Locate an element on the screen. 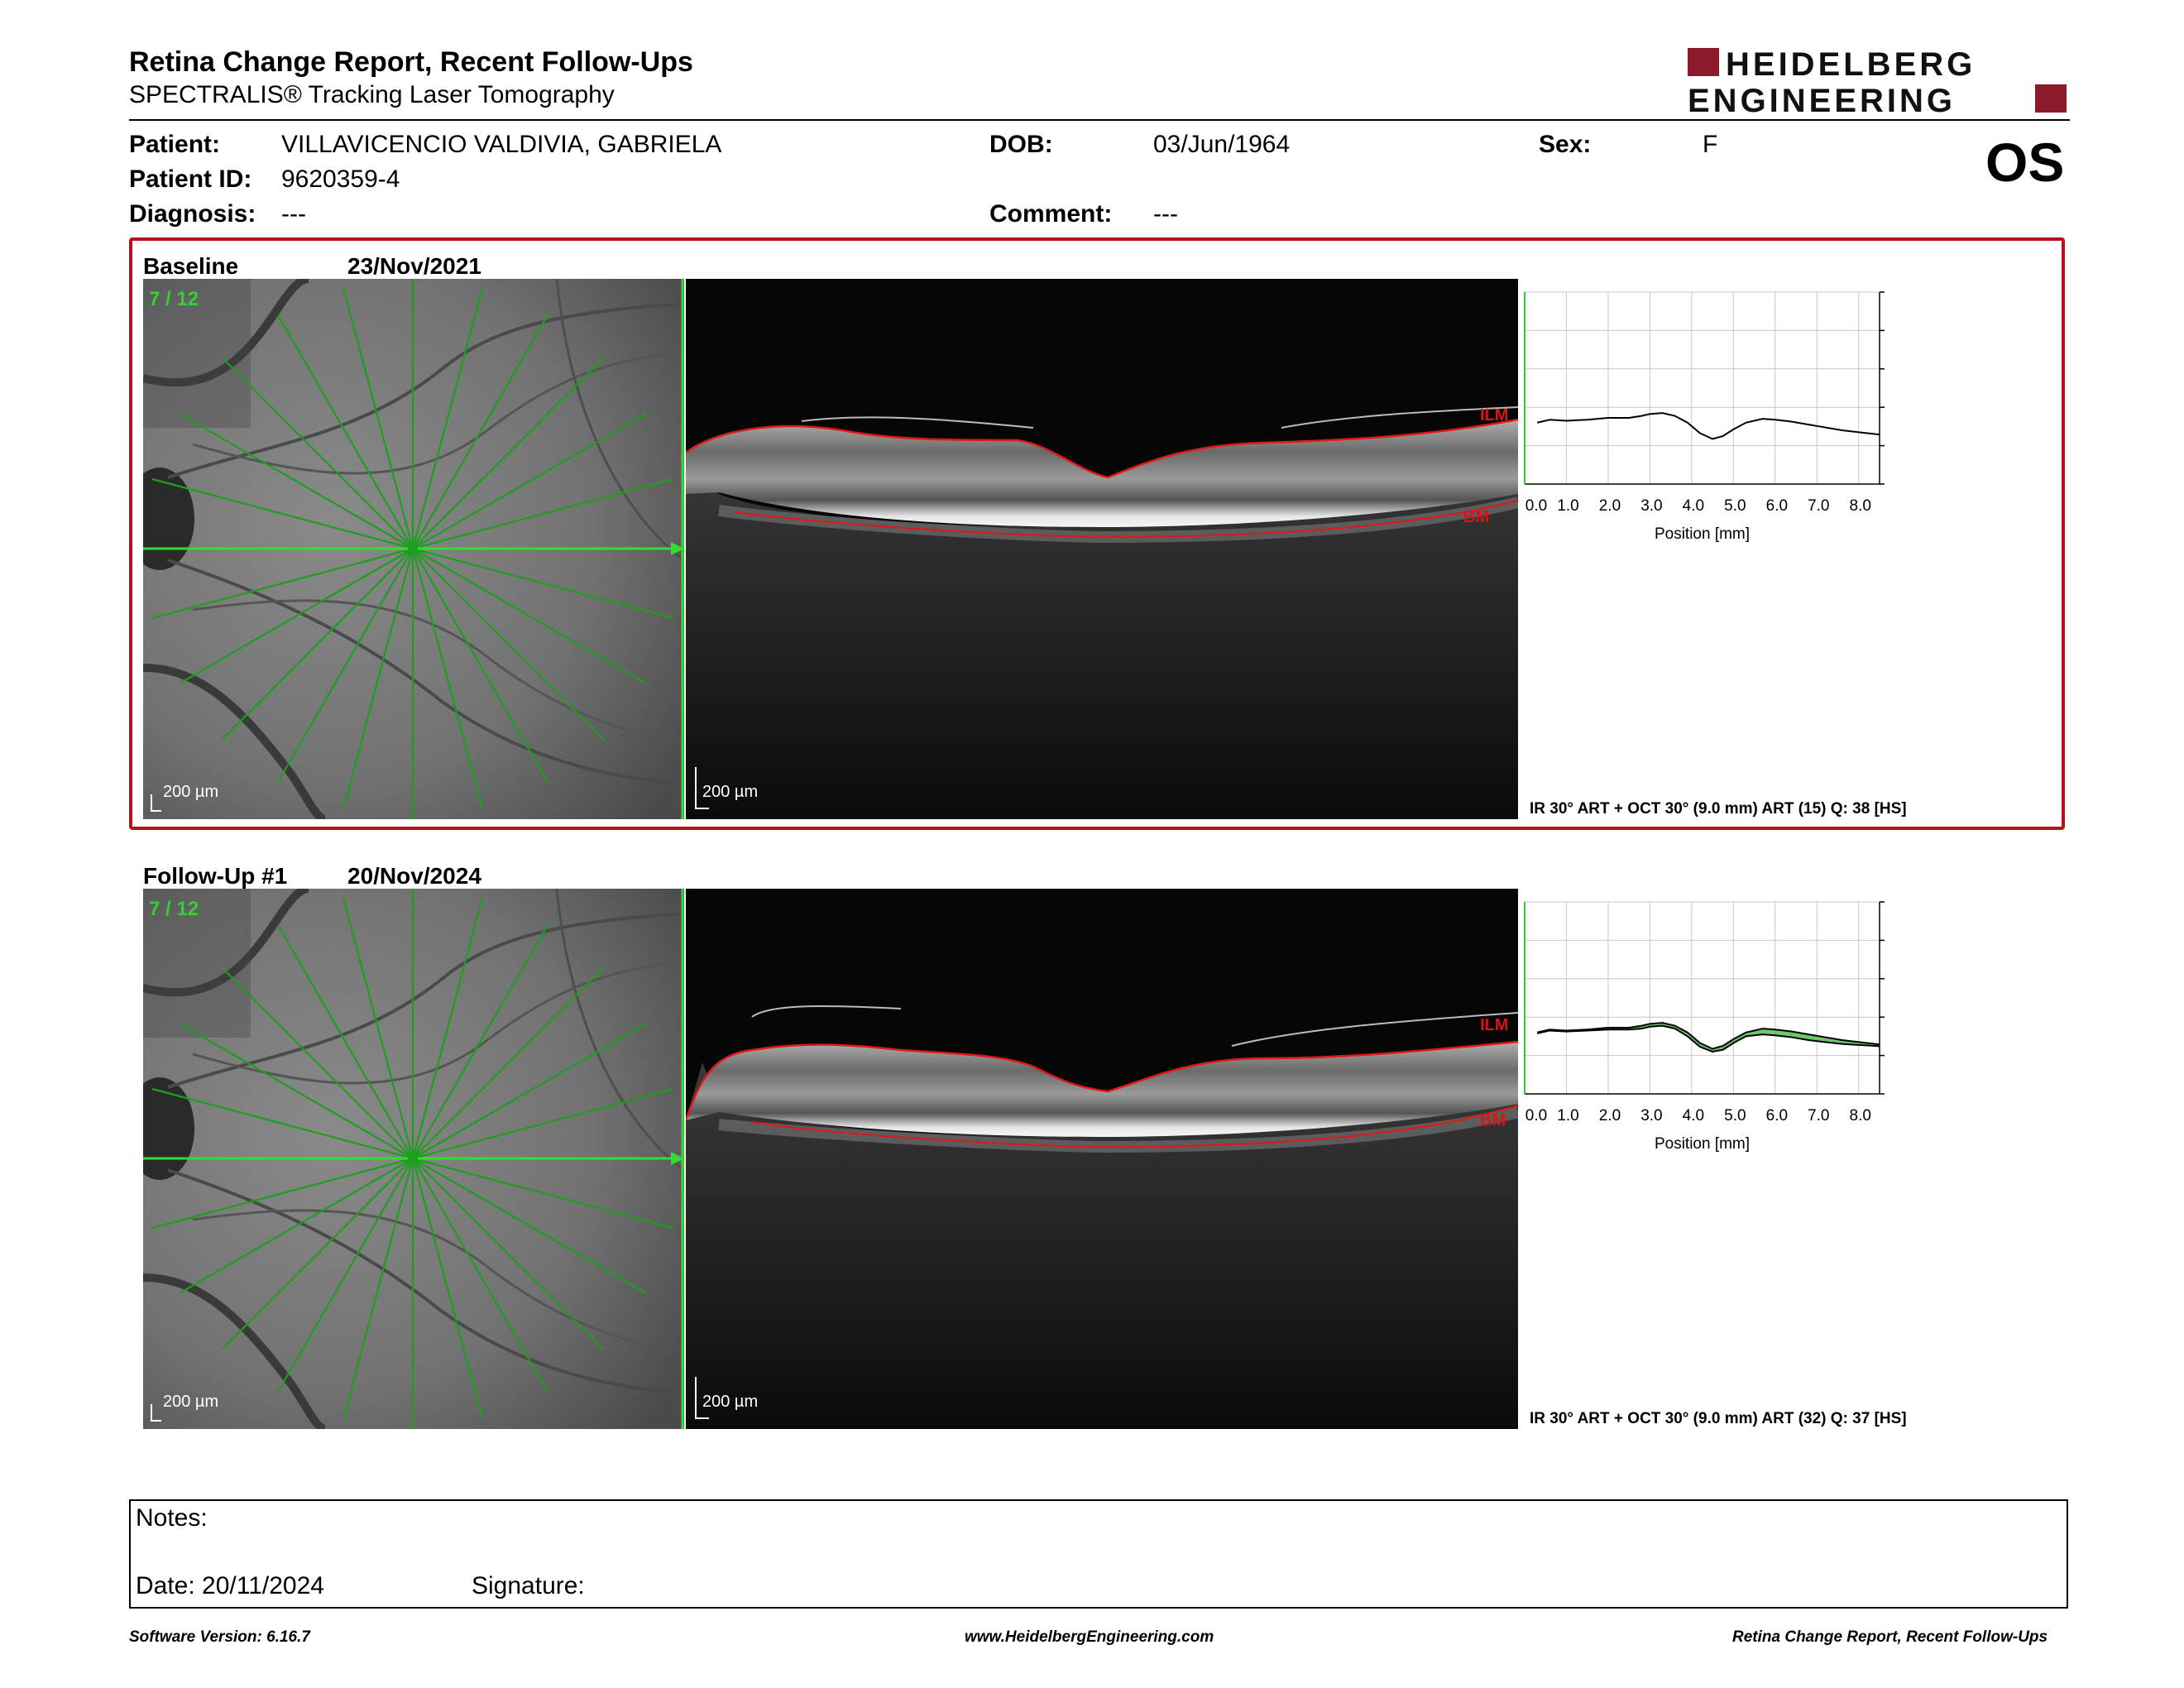  followup-chart-x-tick: 8.0 is located at coordinates (1860, 1116).